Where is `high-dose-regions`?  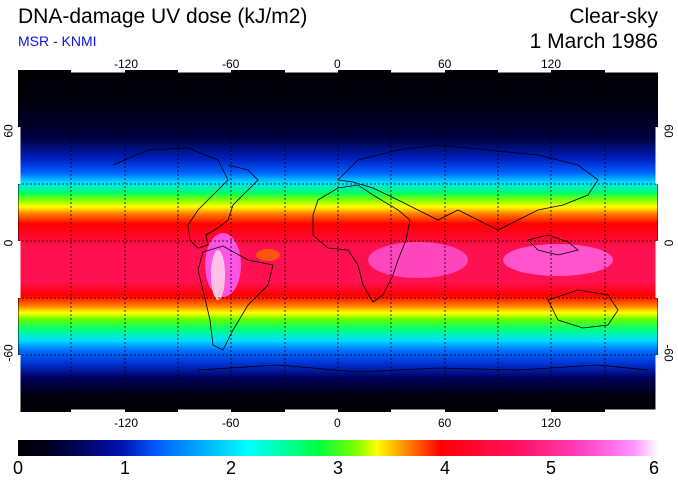
high-dose-regions is located at coordinates (409, 266).